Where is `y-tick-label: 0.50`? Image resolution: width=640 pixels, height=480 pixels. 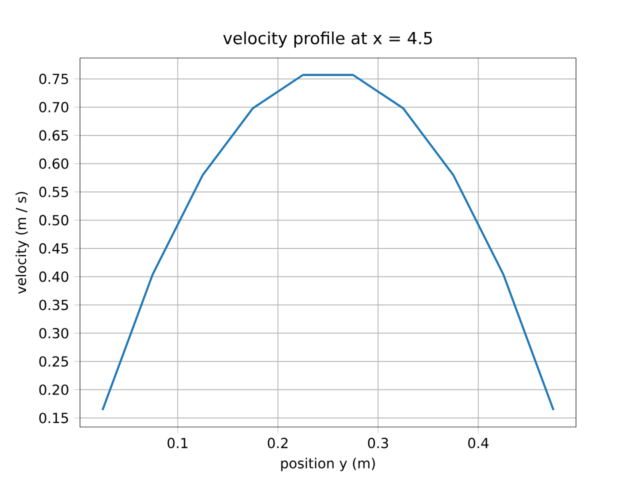
y-tick-label: 0.50 is located at coordinates (53, 220).